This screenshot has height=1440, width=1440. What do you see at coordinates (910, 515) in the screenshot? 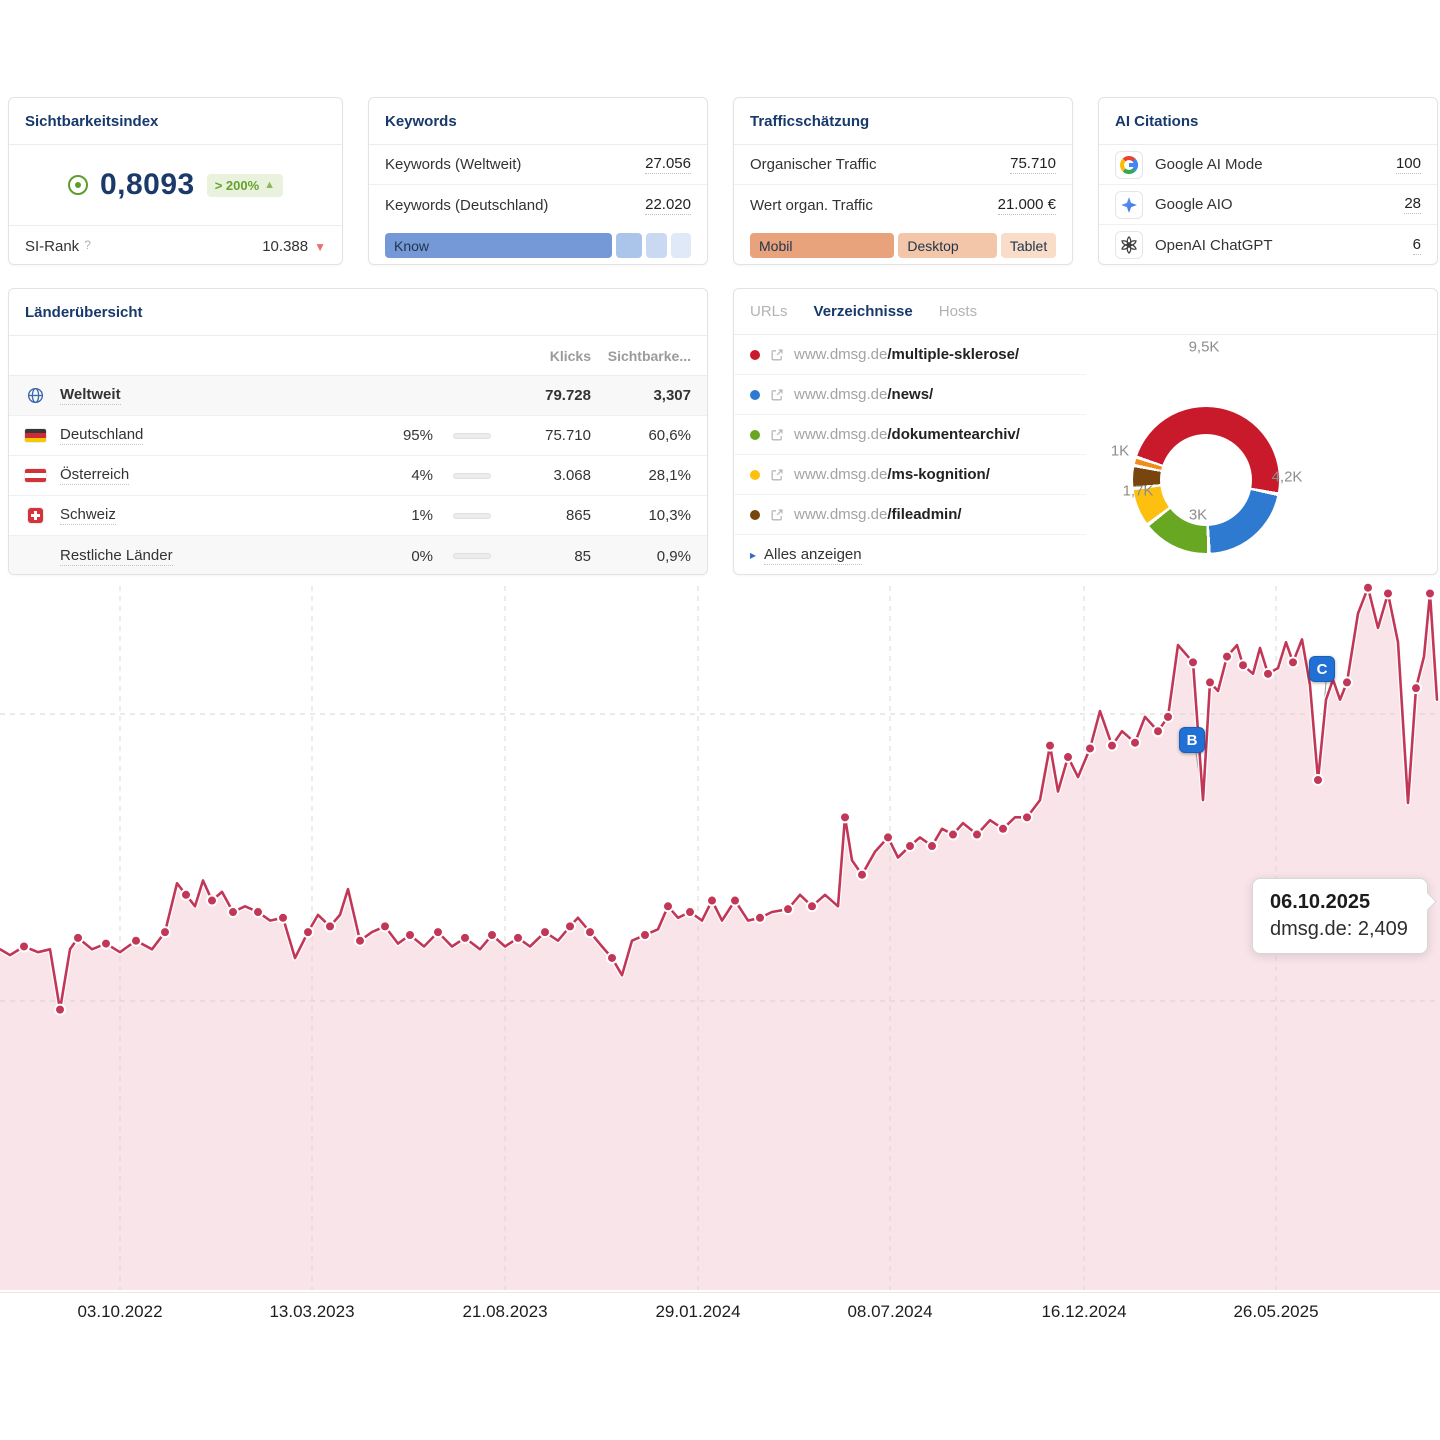
I see `directory-row: www.dmsg.de/fileadmin/` at bounding box center [910, 515].